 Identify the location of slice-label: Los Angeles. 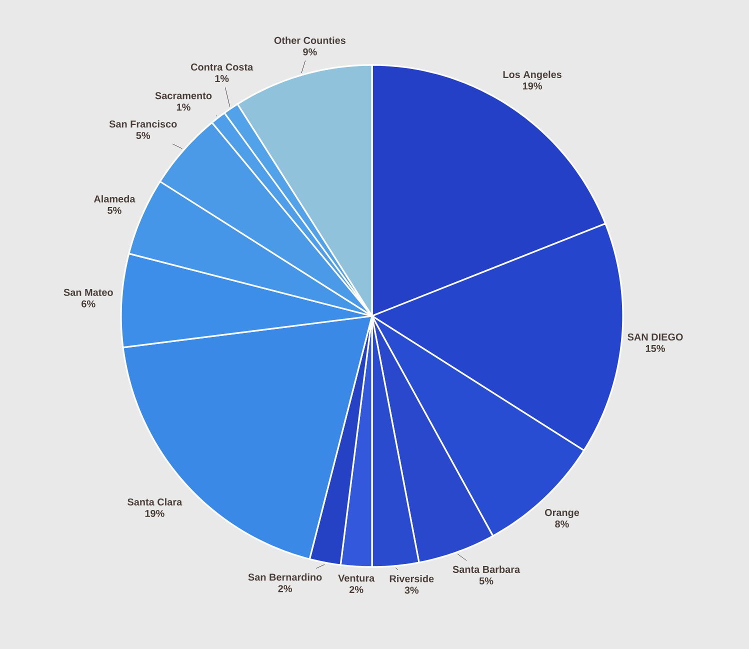
(532, 75).